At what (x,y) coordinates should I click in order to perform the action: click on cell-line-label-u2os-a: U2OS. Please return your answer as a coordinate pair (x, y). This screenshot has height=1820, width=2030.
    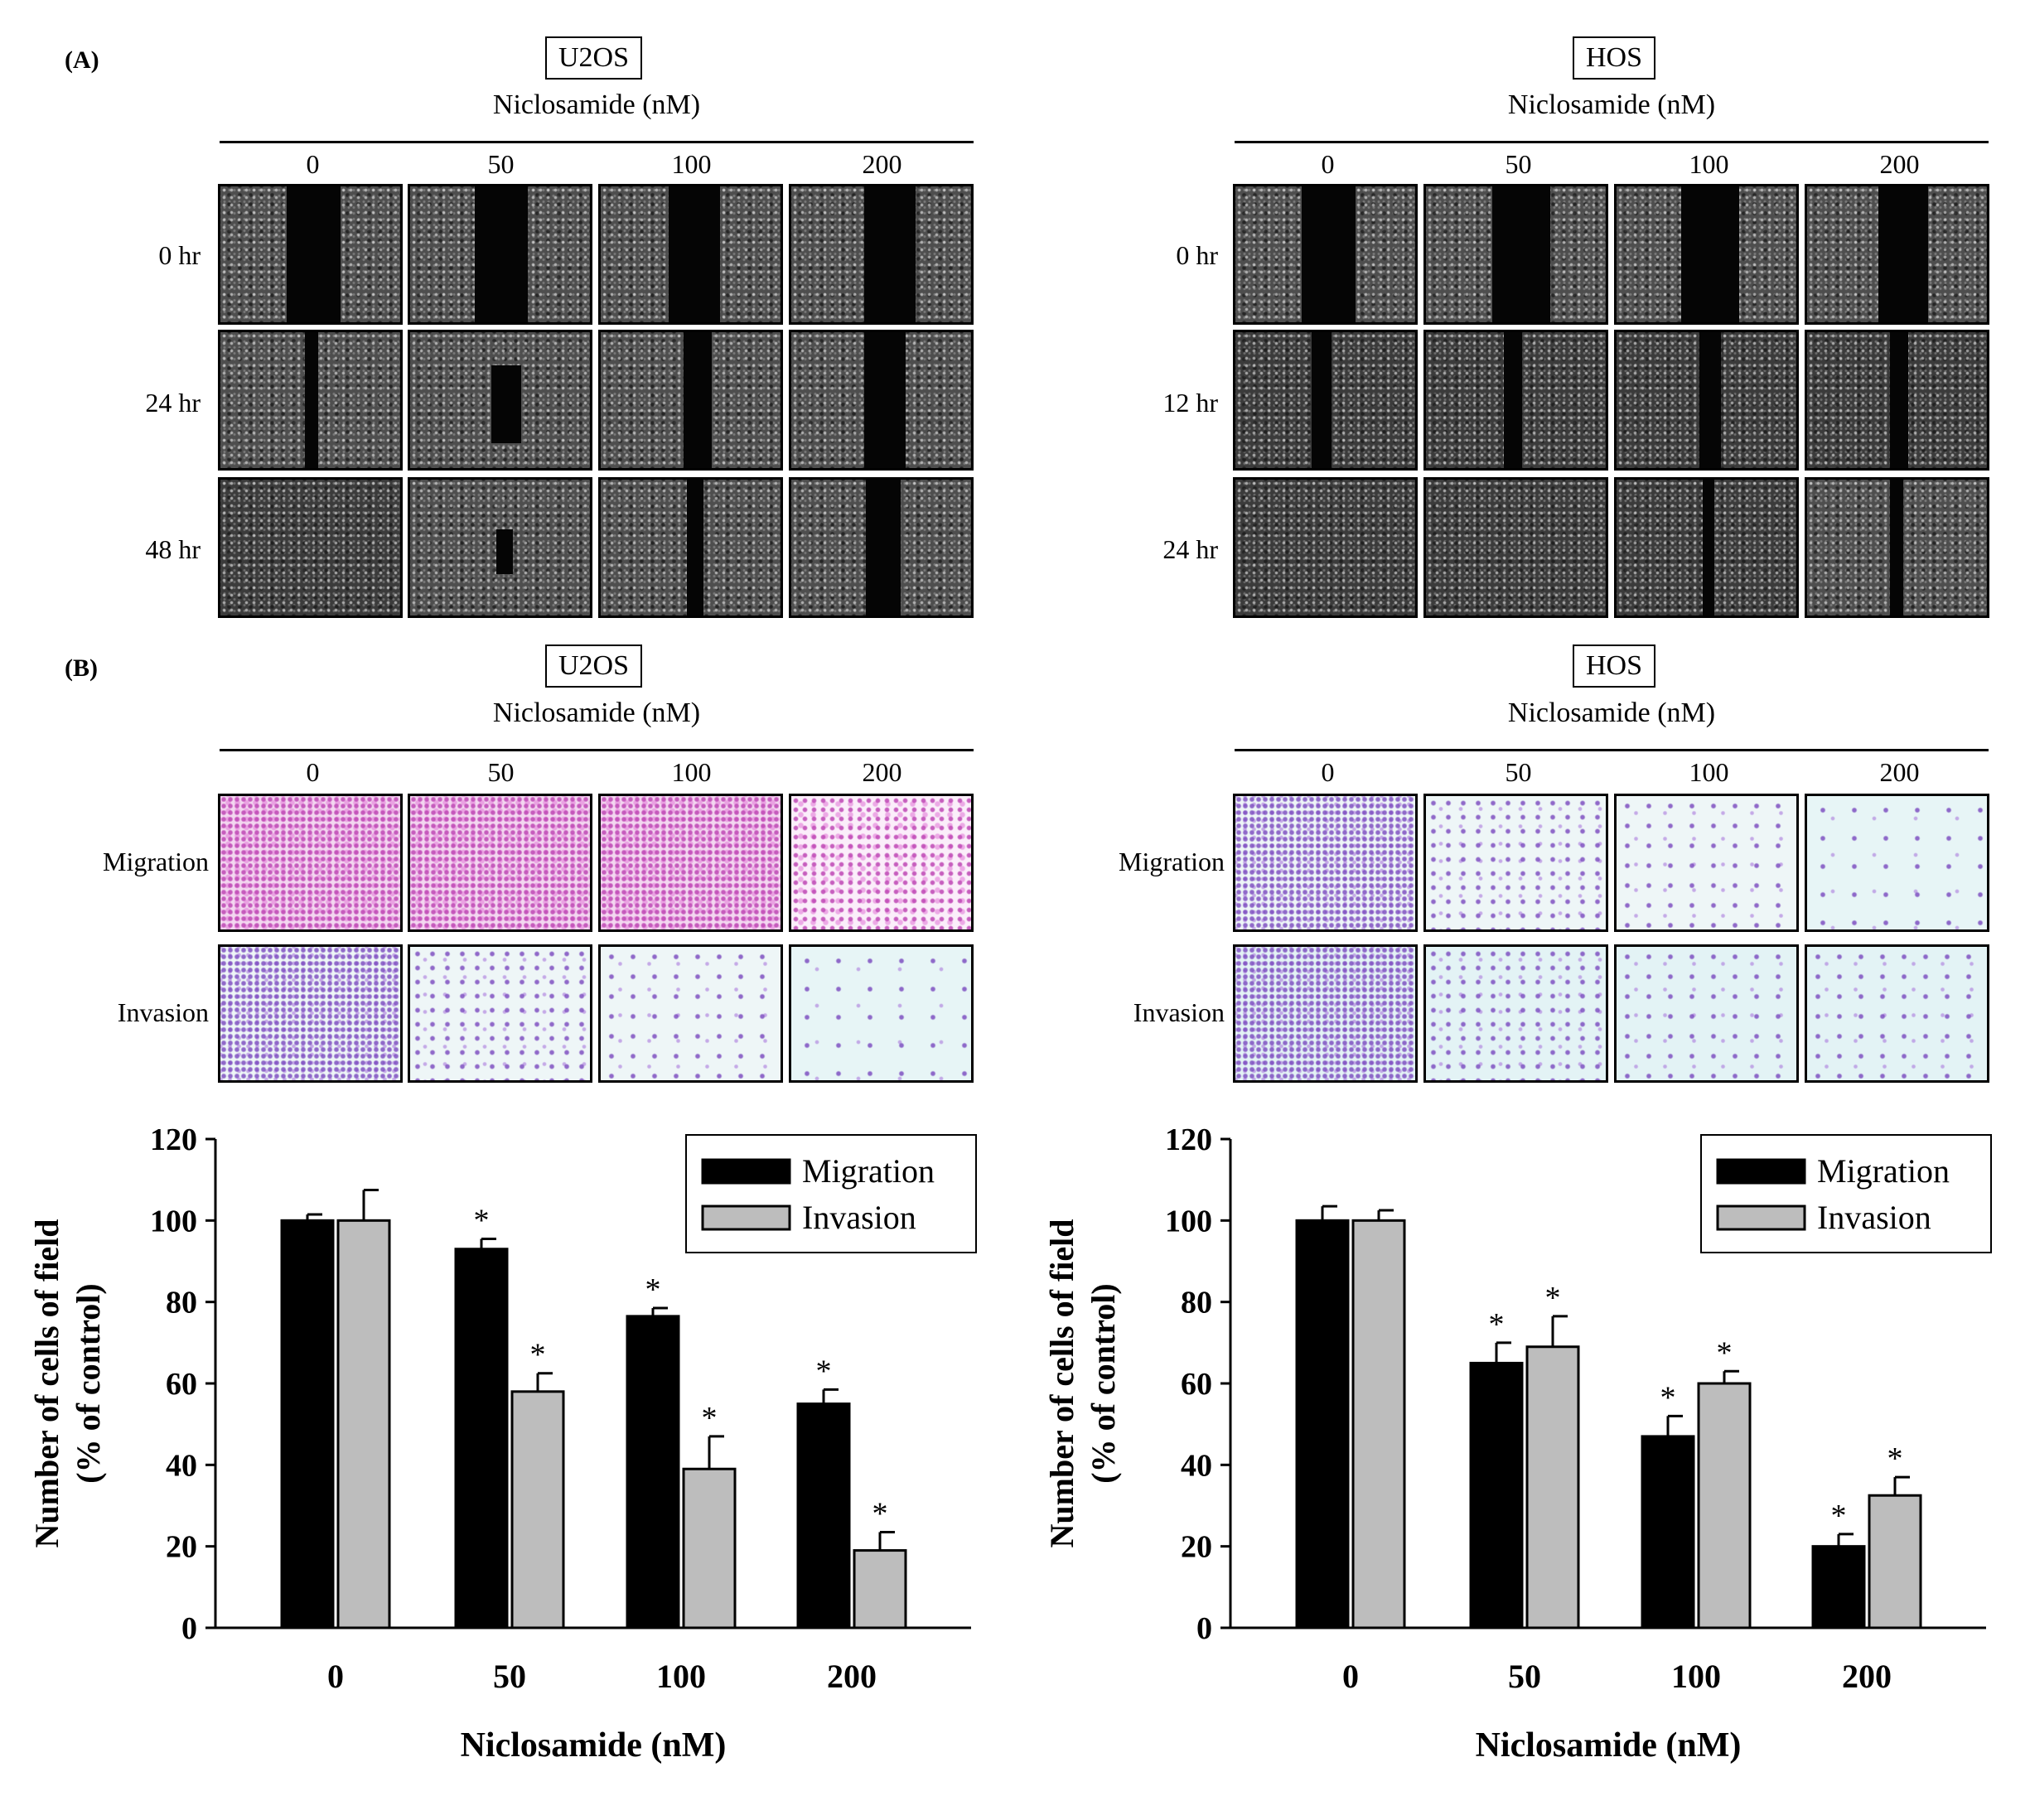
    Looking at the image, I should click on (594, 58).